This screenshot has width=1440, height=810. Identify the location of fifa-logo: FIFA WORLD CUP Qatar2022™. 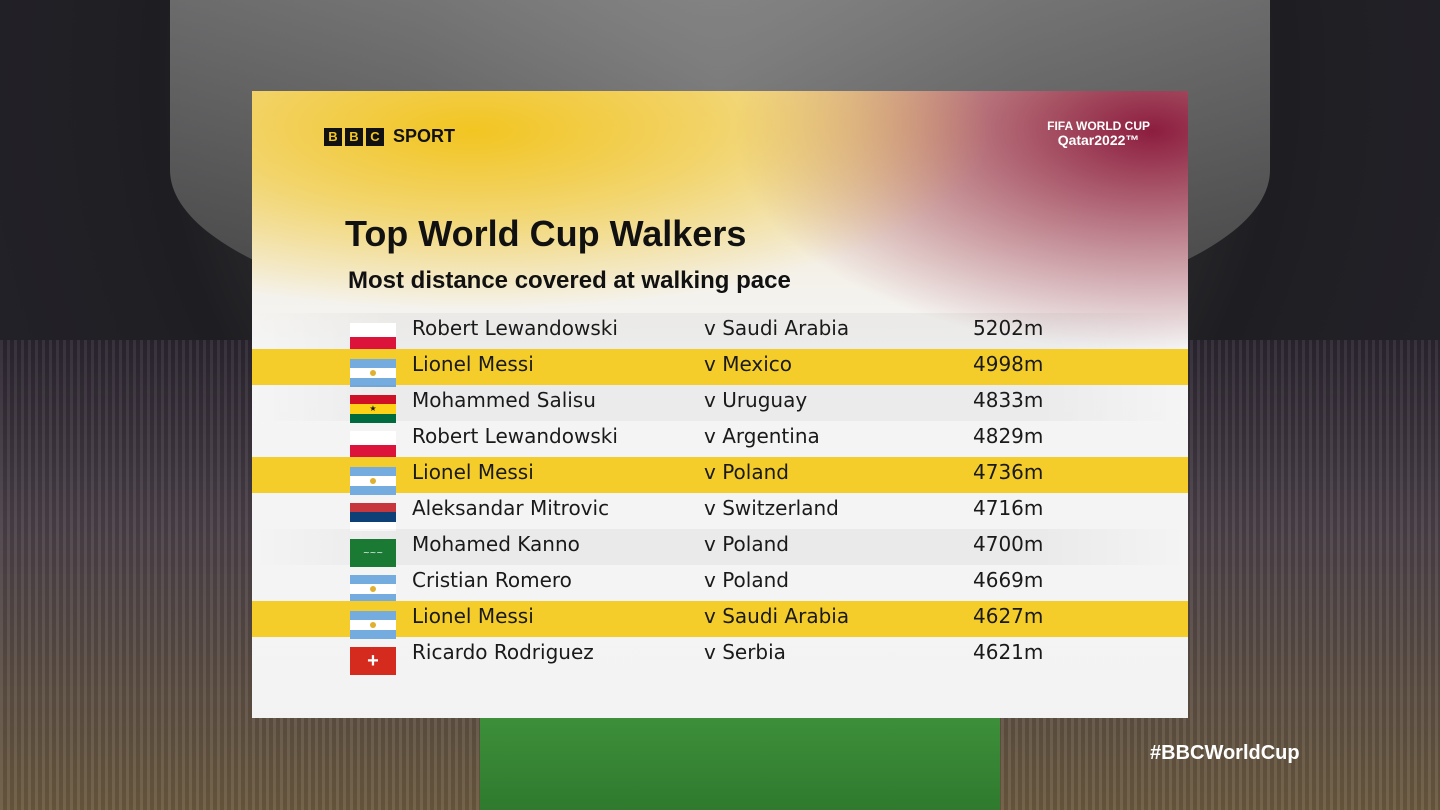
(1098, 133).